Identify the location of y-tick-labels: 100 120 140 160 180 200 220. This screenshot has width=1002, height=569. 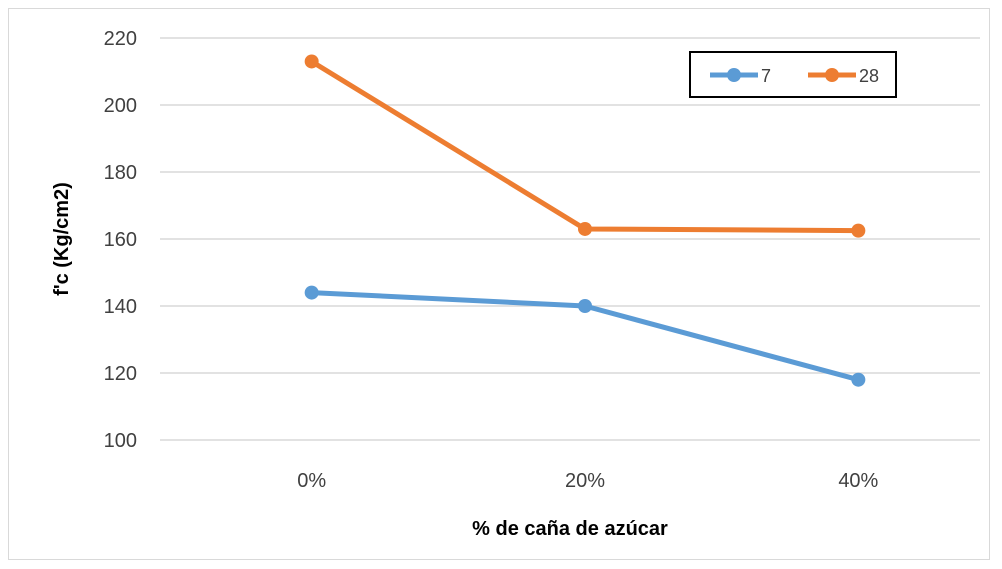
(120, 240).